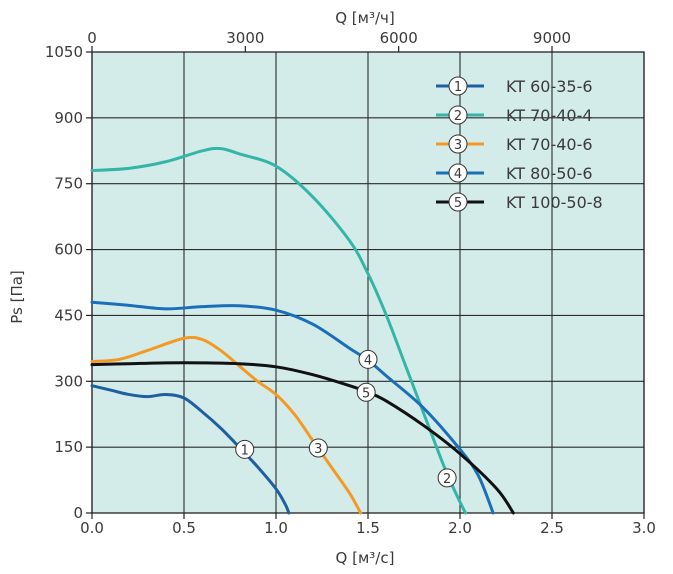  Describe the element at coordinates (184, 528) in the screenshot. I see `x-tick-label: 0.5` at that location.